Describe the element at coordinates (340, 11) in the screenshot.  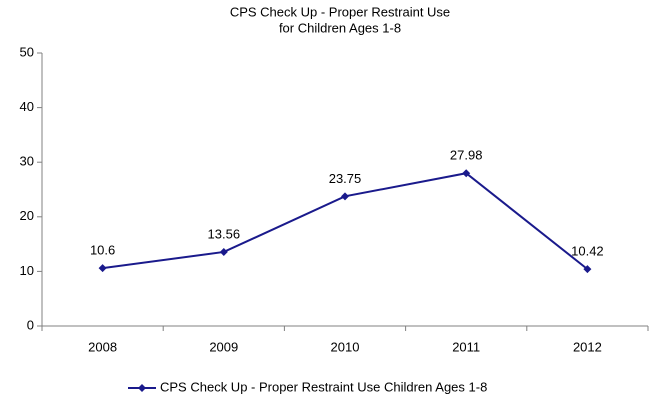
I see `chart-title: CPS Check Up - Proper Restraint Use` at that location.